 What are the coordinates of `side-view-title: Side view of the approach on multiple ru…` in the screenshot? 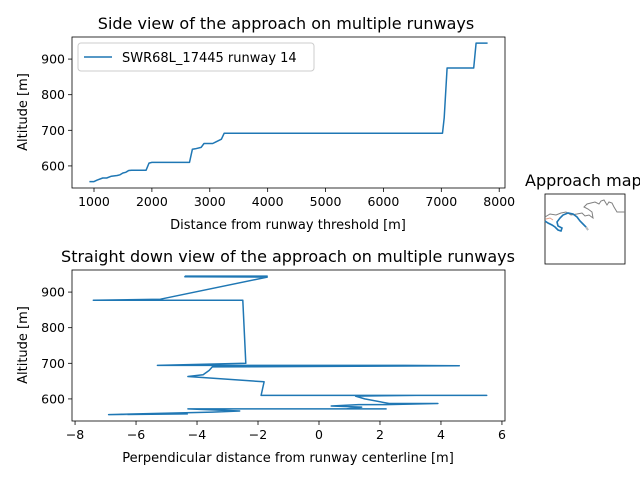 It's located at (286, 23).